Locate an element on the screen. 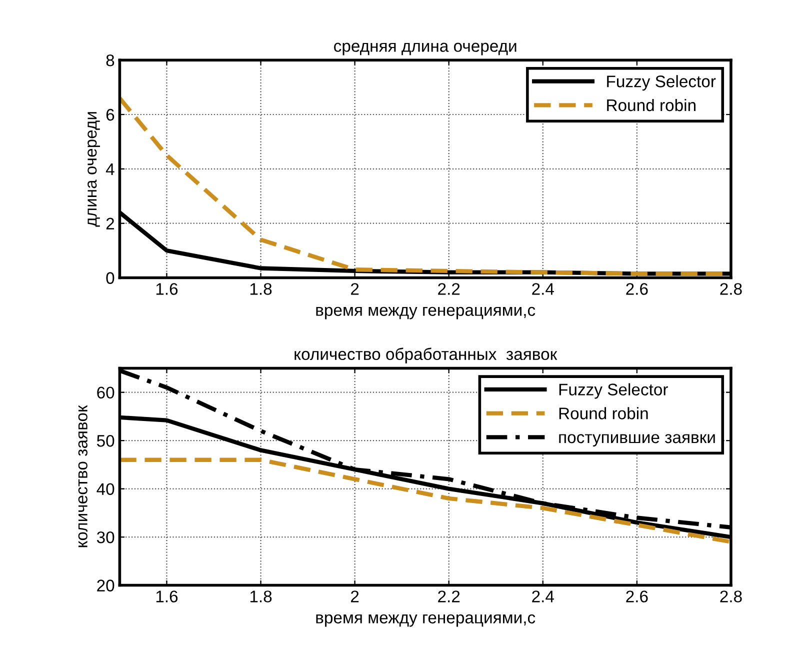  y-tick-label: 50 is located at coordinates (105, 440).